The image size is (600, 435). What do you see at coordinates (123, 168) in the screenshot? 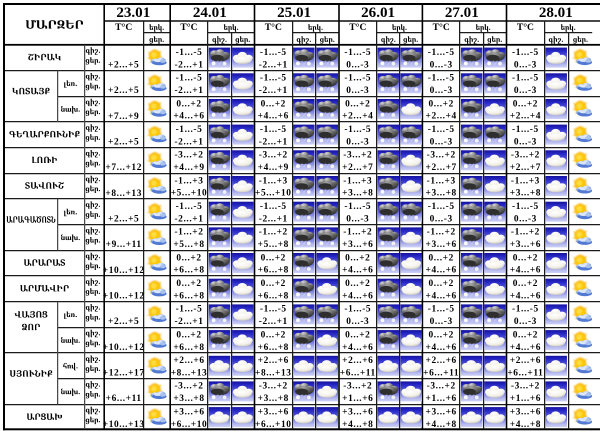
I see `svg-text: +7...+12` at bounding box center [123, 168].